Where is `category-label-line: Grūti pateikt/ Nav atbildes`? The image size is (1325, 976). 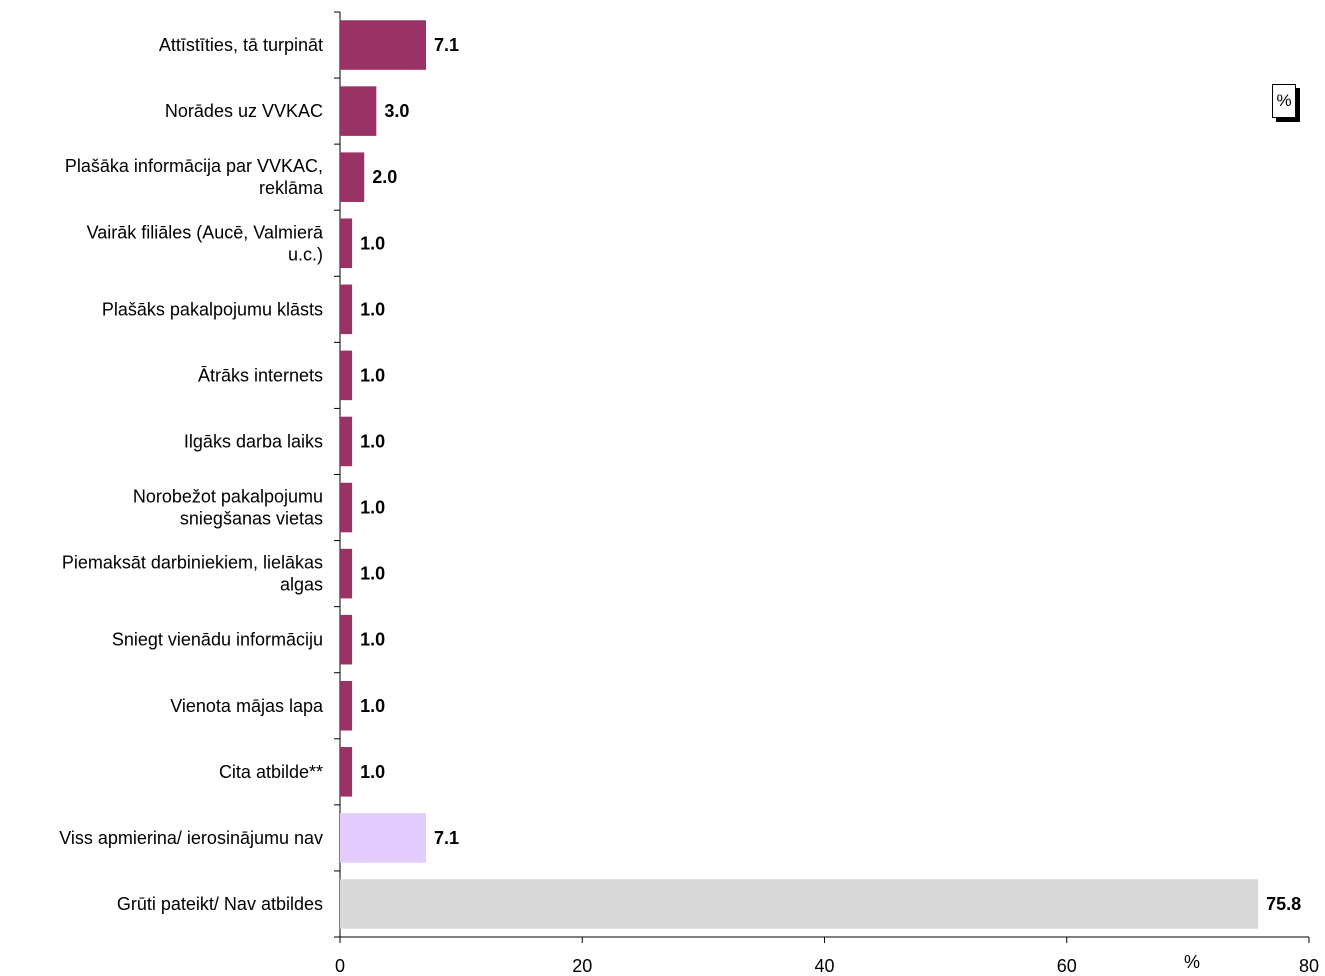
category-label-line: Grūti pateikt/ Nav atbildes is located at coordinates (220, 904).